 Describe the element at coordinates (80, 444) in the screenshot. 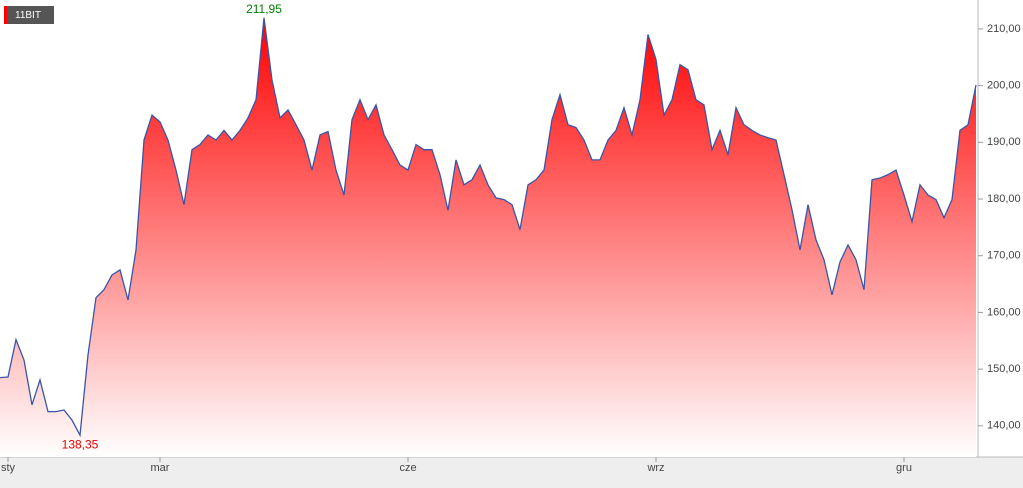

I see `value-label: 138,35` at that location.